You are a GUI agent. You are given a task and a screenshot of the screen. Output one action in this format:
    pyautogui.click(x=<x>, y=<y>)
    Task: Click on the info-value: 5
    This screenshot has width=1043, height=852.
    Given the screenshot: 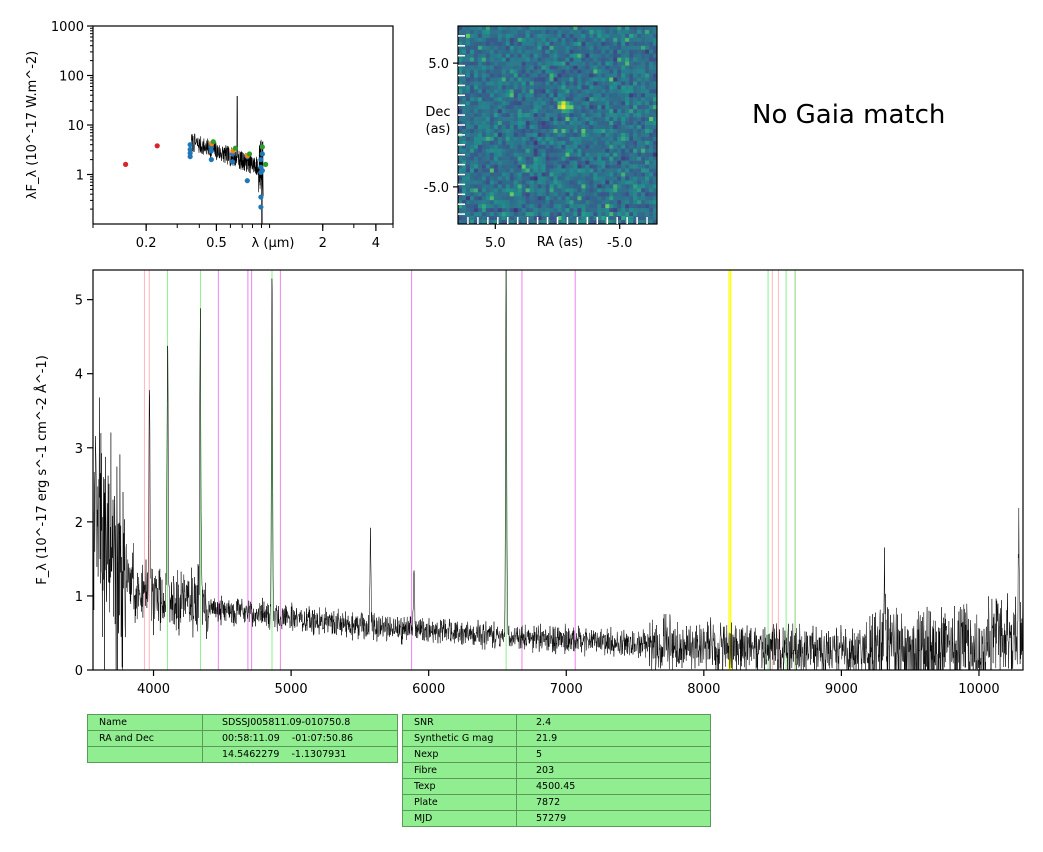 What is the action you would take?
    pyautogui.click(x=613, y=754)
    